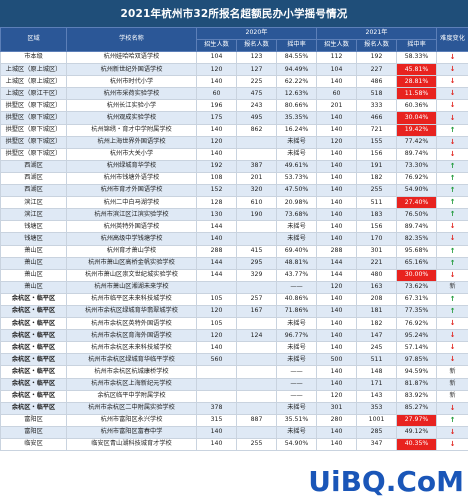 The width and height of the screenshot is (468, 500). What do you see at coordinates (417, 57) in the screenshot?
I see `rate-2021-cell: 58.33%` at bounding box center [417, 57].